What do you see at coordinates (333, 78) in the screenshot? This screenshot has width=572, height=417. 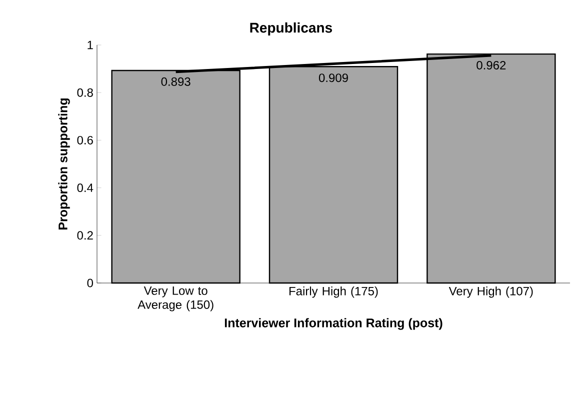 I see `data-label: 0.909` at bounding box center [333, 78].